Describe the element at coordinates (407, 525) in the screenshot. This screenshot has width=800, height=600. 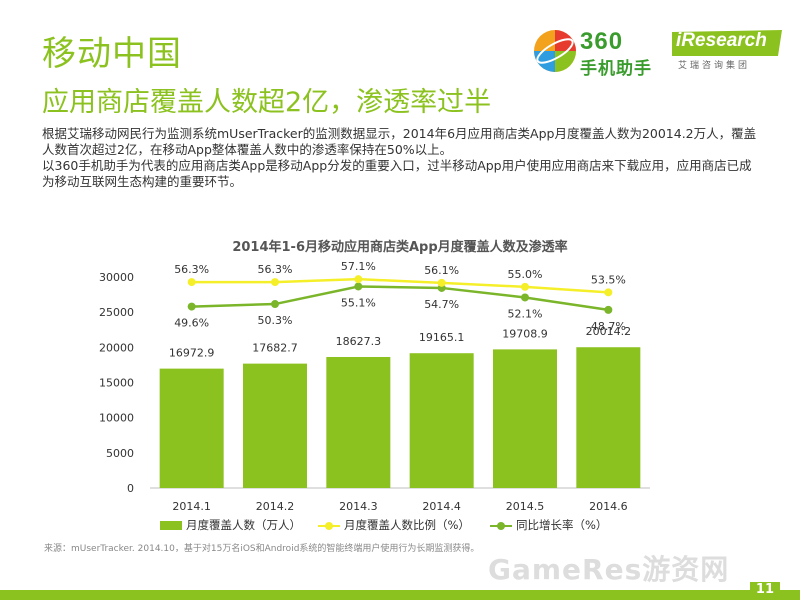
I see `legend-label-ratio: 月度覆盖人数比例（%）` at that location.